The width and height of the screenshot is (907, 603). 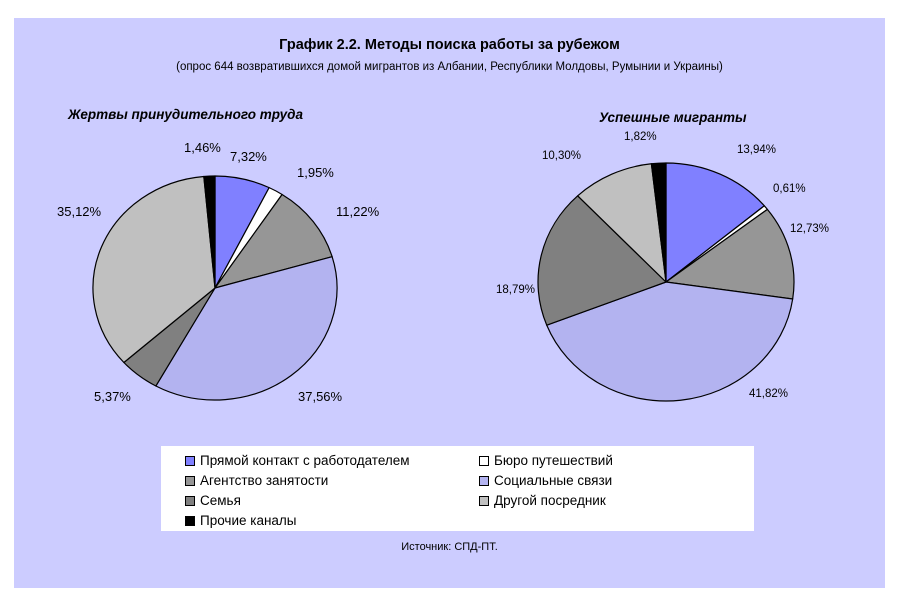 I want to click on pie-title-forced-labour: Жертвы принудительного труда, so click(x=185, y=114).